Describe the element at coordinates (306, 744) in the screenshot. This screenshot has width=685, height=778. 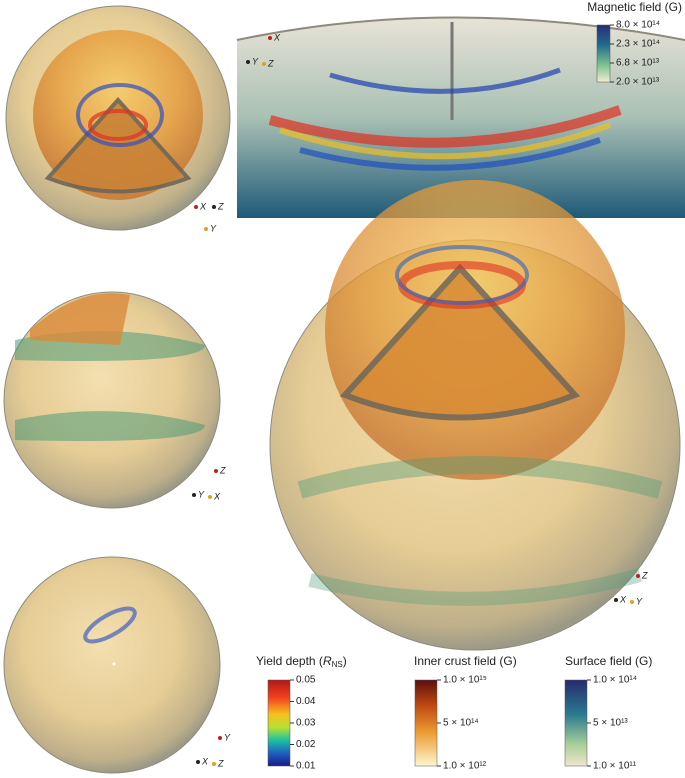
I see `colorbar-tick-label: 0.02` at that location.